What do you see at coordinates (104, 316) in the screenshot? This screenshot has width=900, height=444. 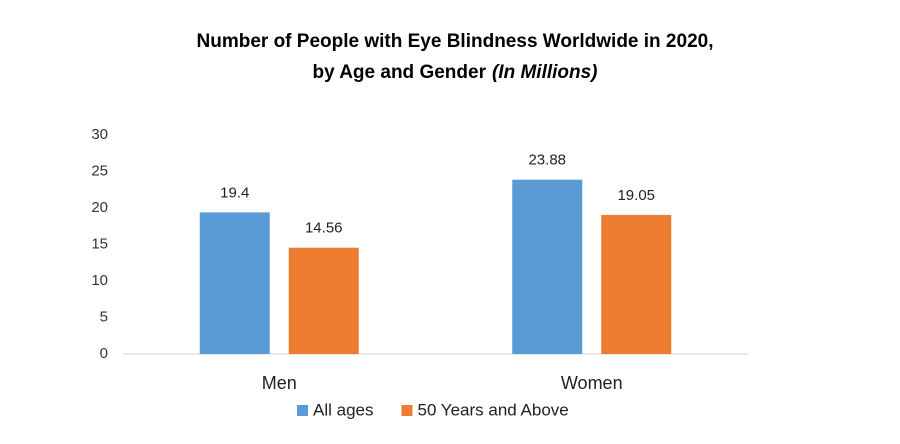 I see `y-tick-label: 5` at bounding box center [104, 316].